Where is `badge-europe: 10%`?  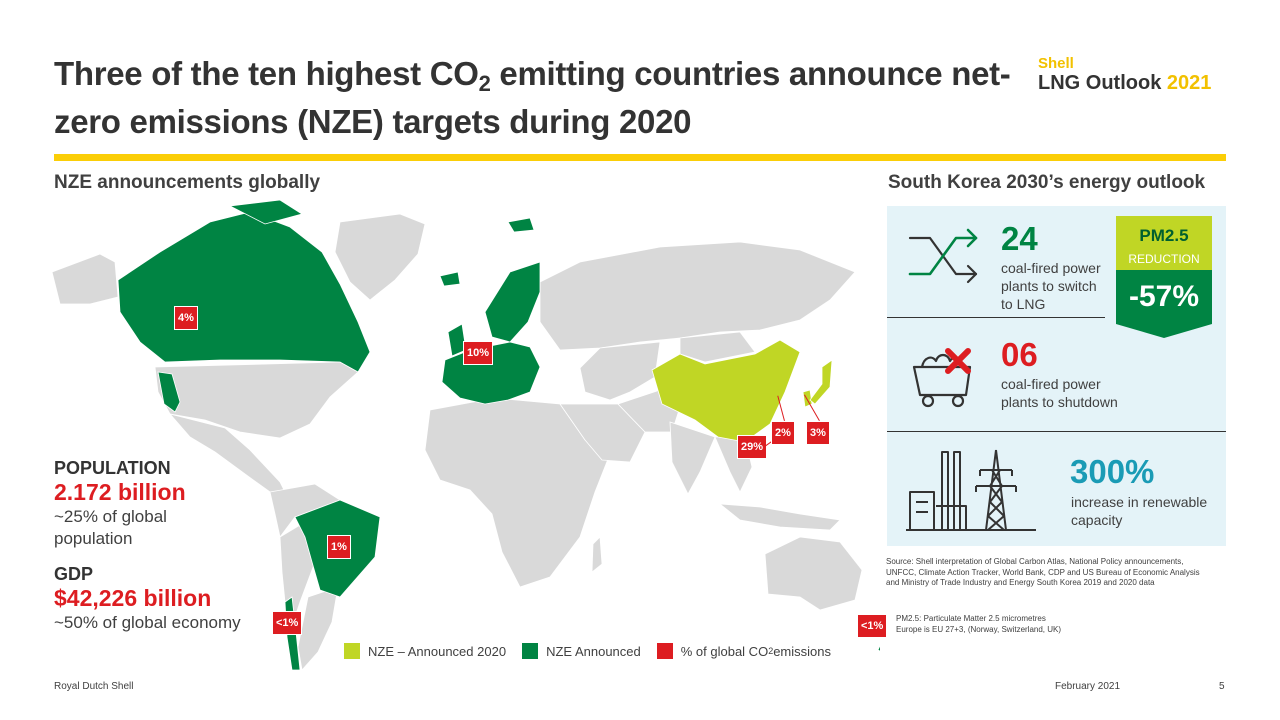 badge-europe: 10% is located at coordinates (478, 353).